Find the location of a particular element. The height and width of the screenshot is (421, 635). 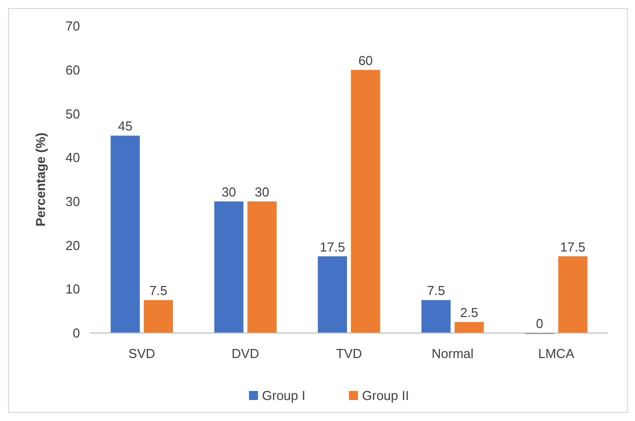

y-tick-label: 10 is located at coordinates (73, 289).